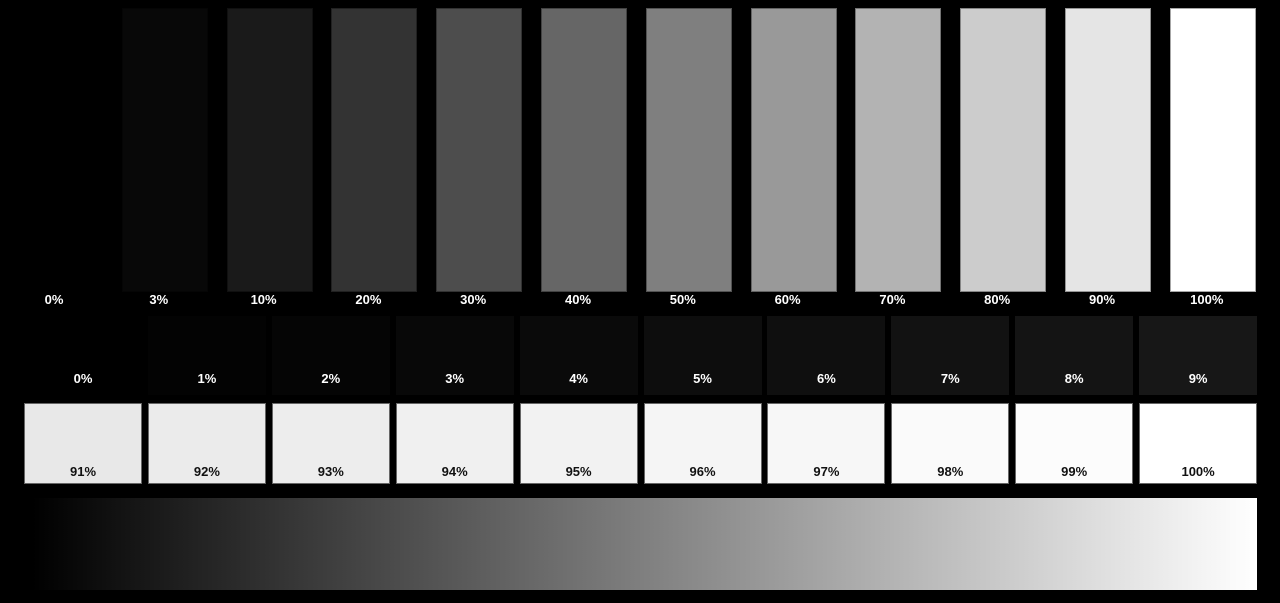 The image size is (1280, 603). I want to click on near-black-patch-label: 8%, so click(1074, 378).